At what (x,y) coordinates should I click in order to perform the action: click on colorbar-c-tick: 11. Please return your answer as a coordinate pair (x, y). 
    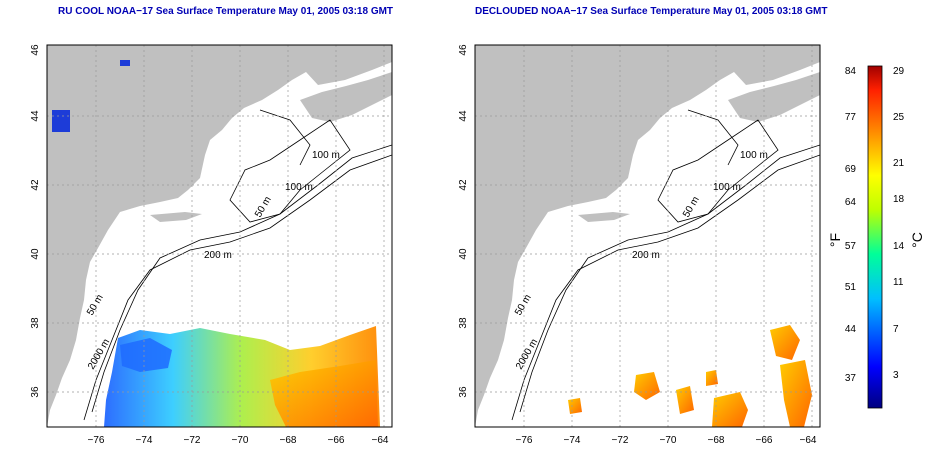
    Looking at the image, I should click on (898, 282).